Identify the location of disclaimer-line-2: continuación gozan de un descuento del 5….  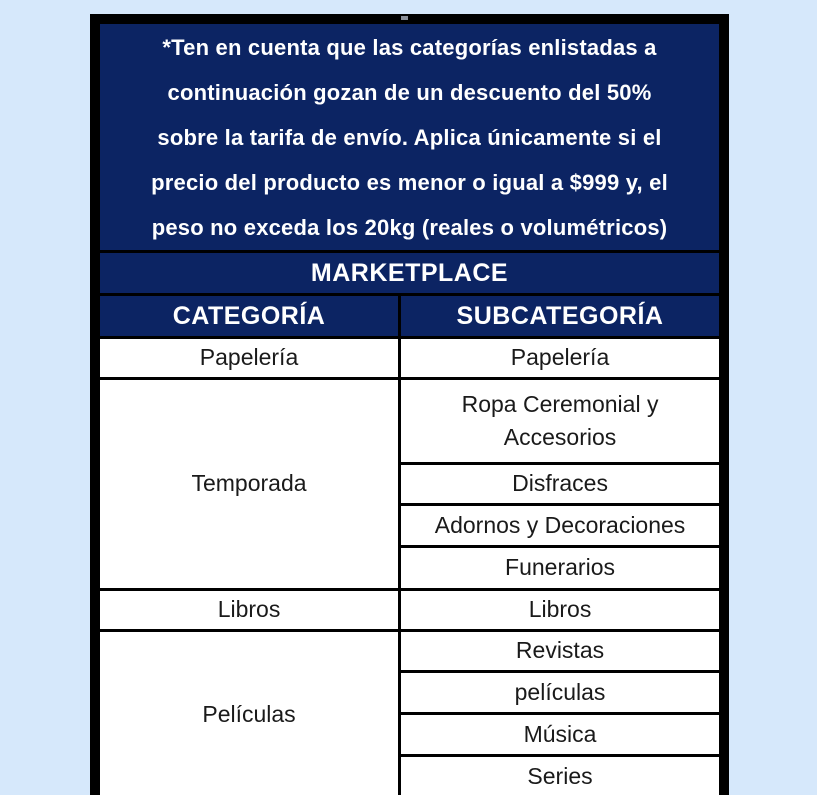
(409, 92).